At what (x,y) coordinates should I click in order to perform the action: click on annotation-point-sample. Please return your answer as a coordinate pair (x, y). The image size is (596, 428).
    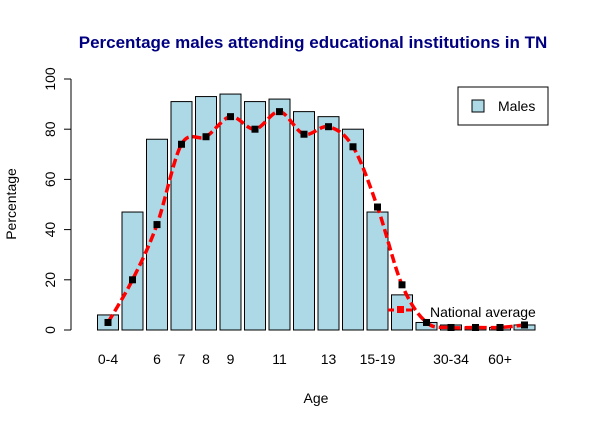
    Looking at the image, I should click on (400, 309).